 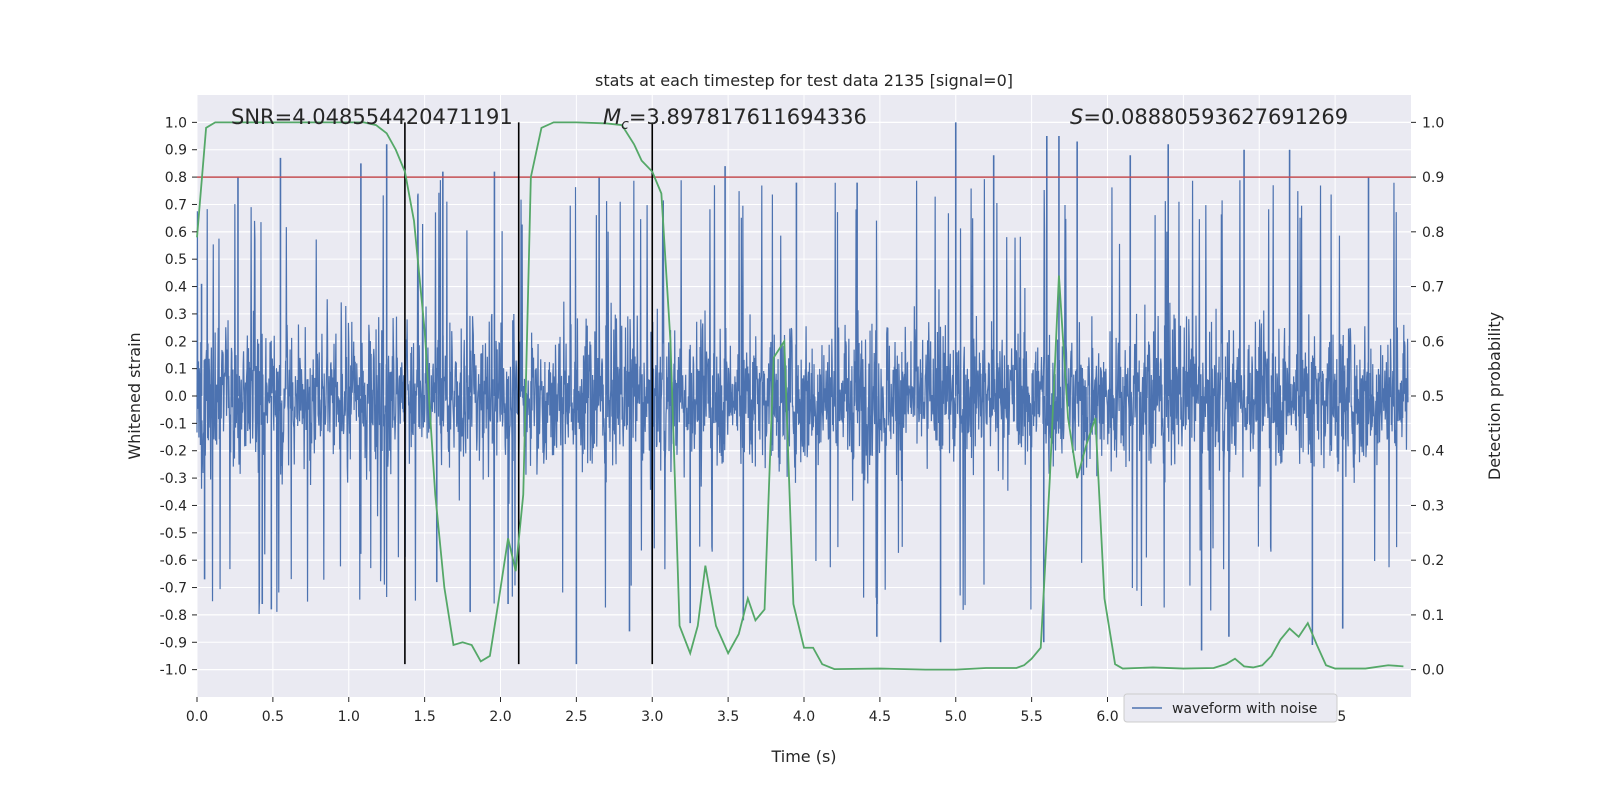 What do you see at coordinates (349, 717) in the screenshot?
I see `x-tick-label: 1.0` at bounding box center [349, 717].